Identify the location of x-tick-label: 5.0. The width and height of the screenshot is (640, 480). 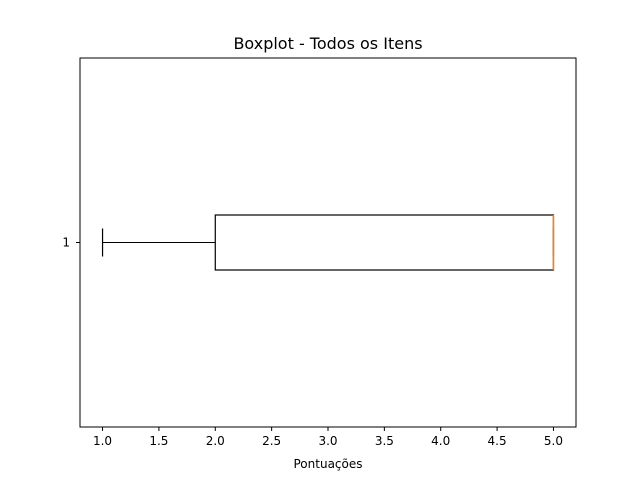
(553, 441).